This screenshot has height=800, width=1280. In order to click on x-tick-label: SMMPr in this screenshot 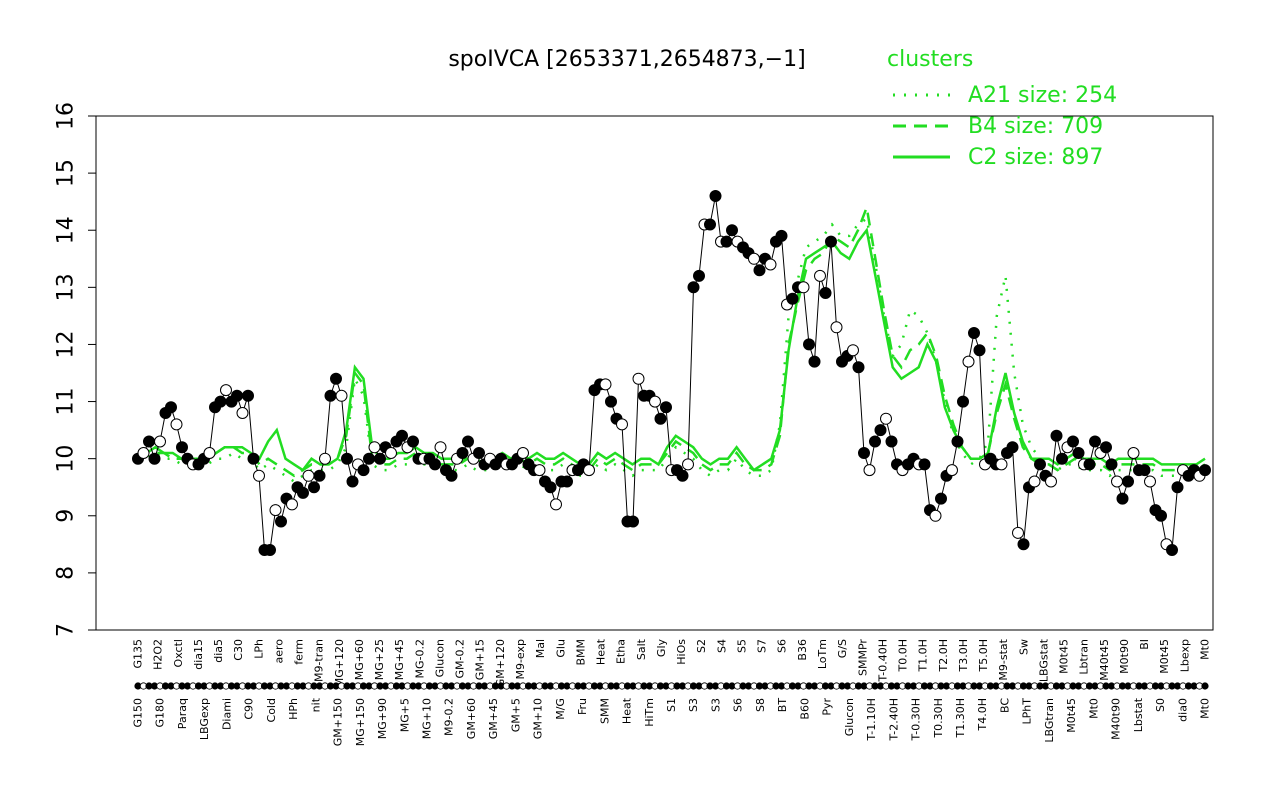, I will do `click(862, 657)`.